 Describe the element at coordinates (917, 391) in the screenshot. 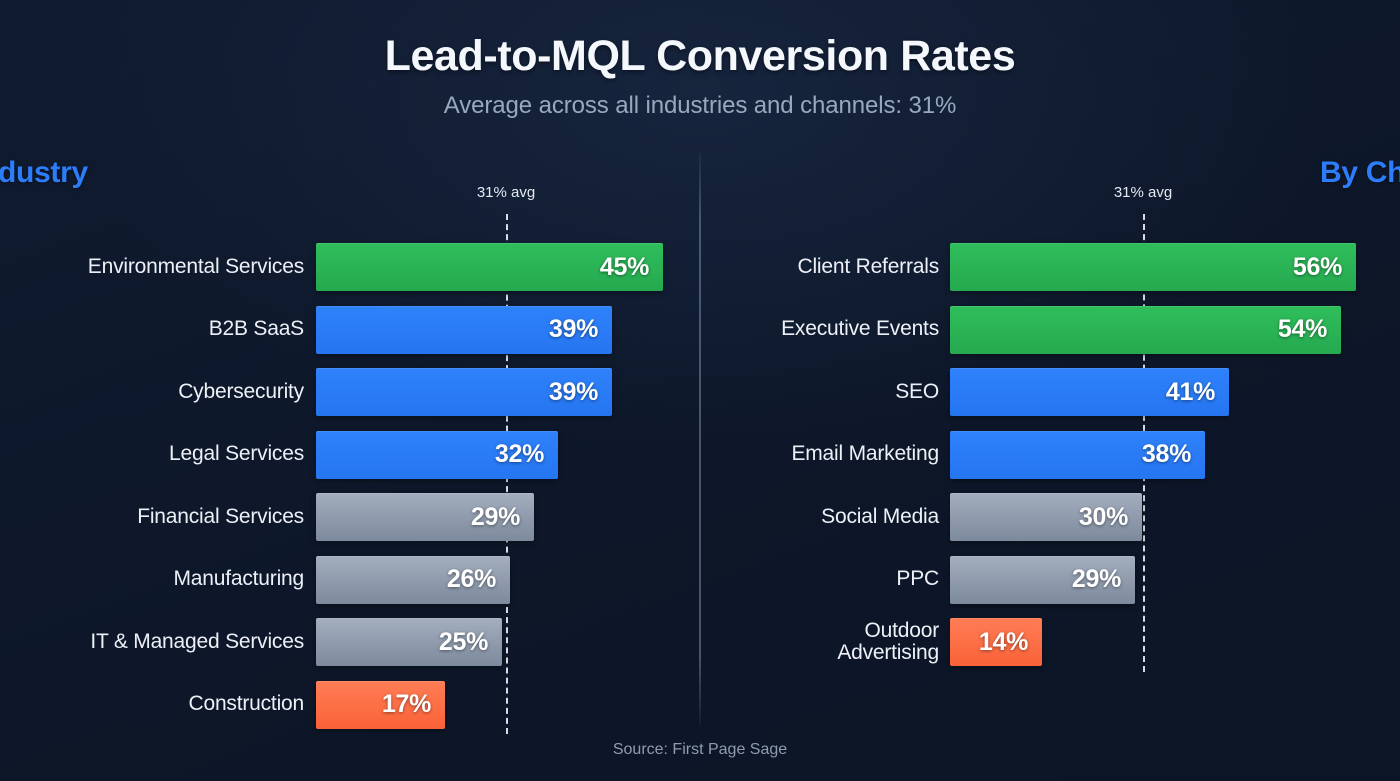

I see `bar-category-label: SEO` at that location.